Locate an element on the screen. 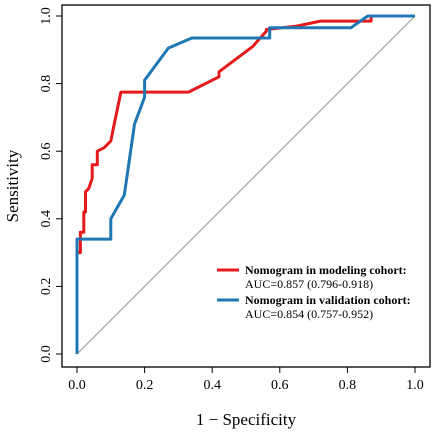  x-tick-label: 0.4 is located at coordinates (212, 385).